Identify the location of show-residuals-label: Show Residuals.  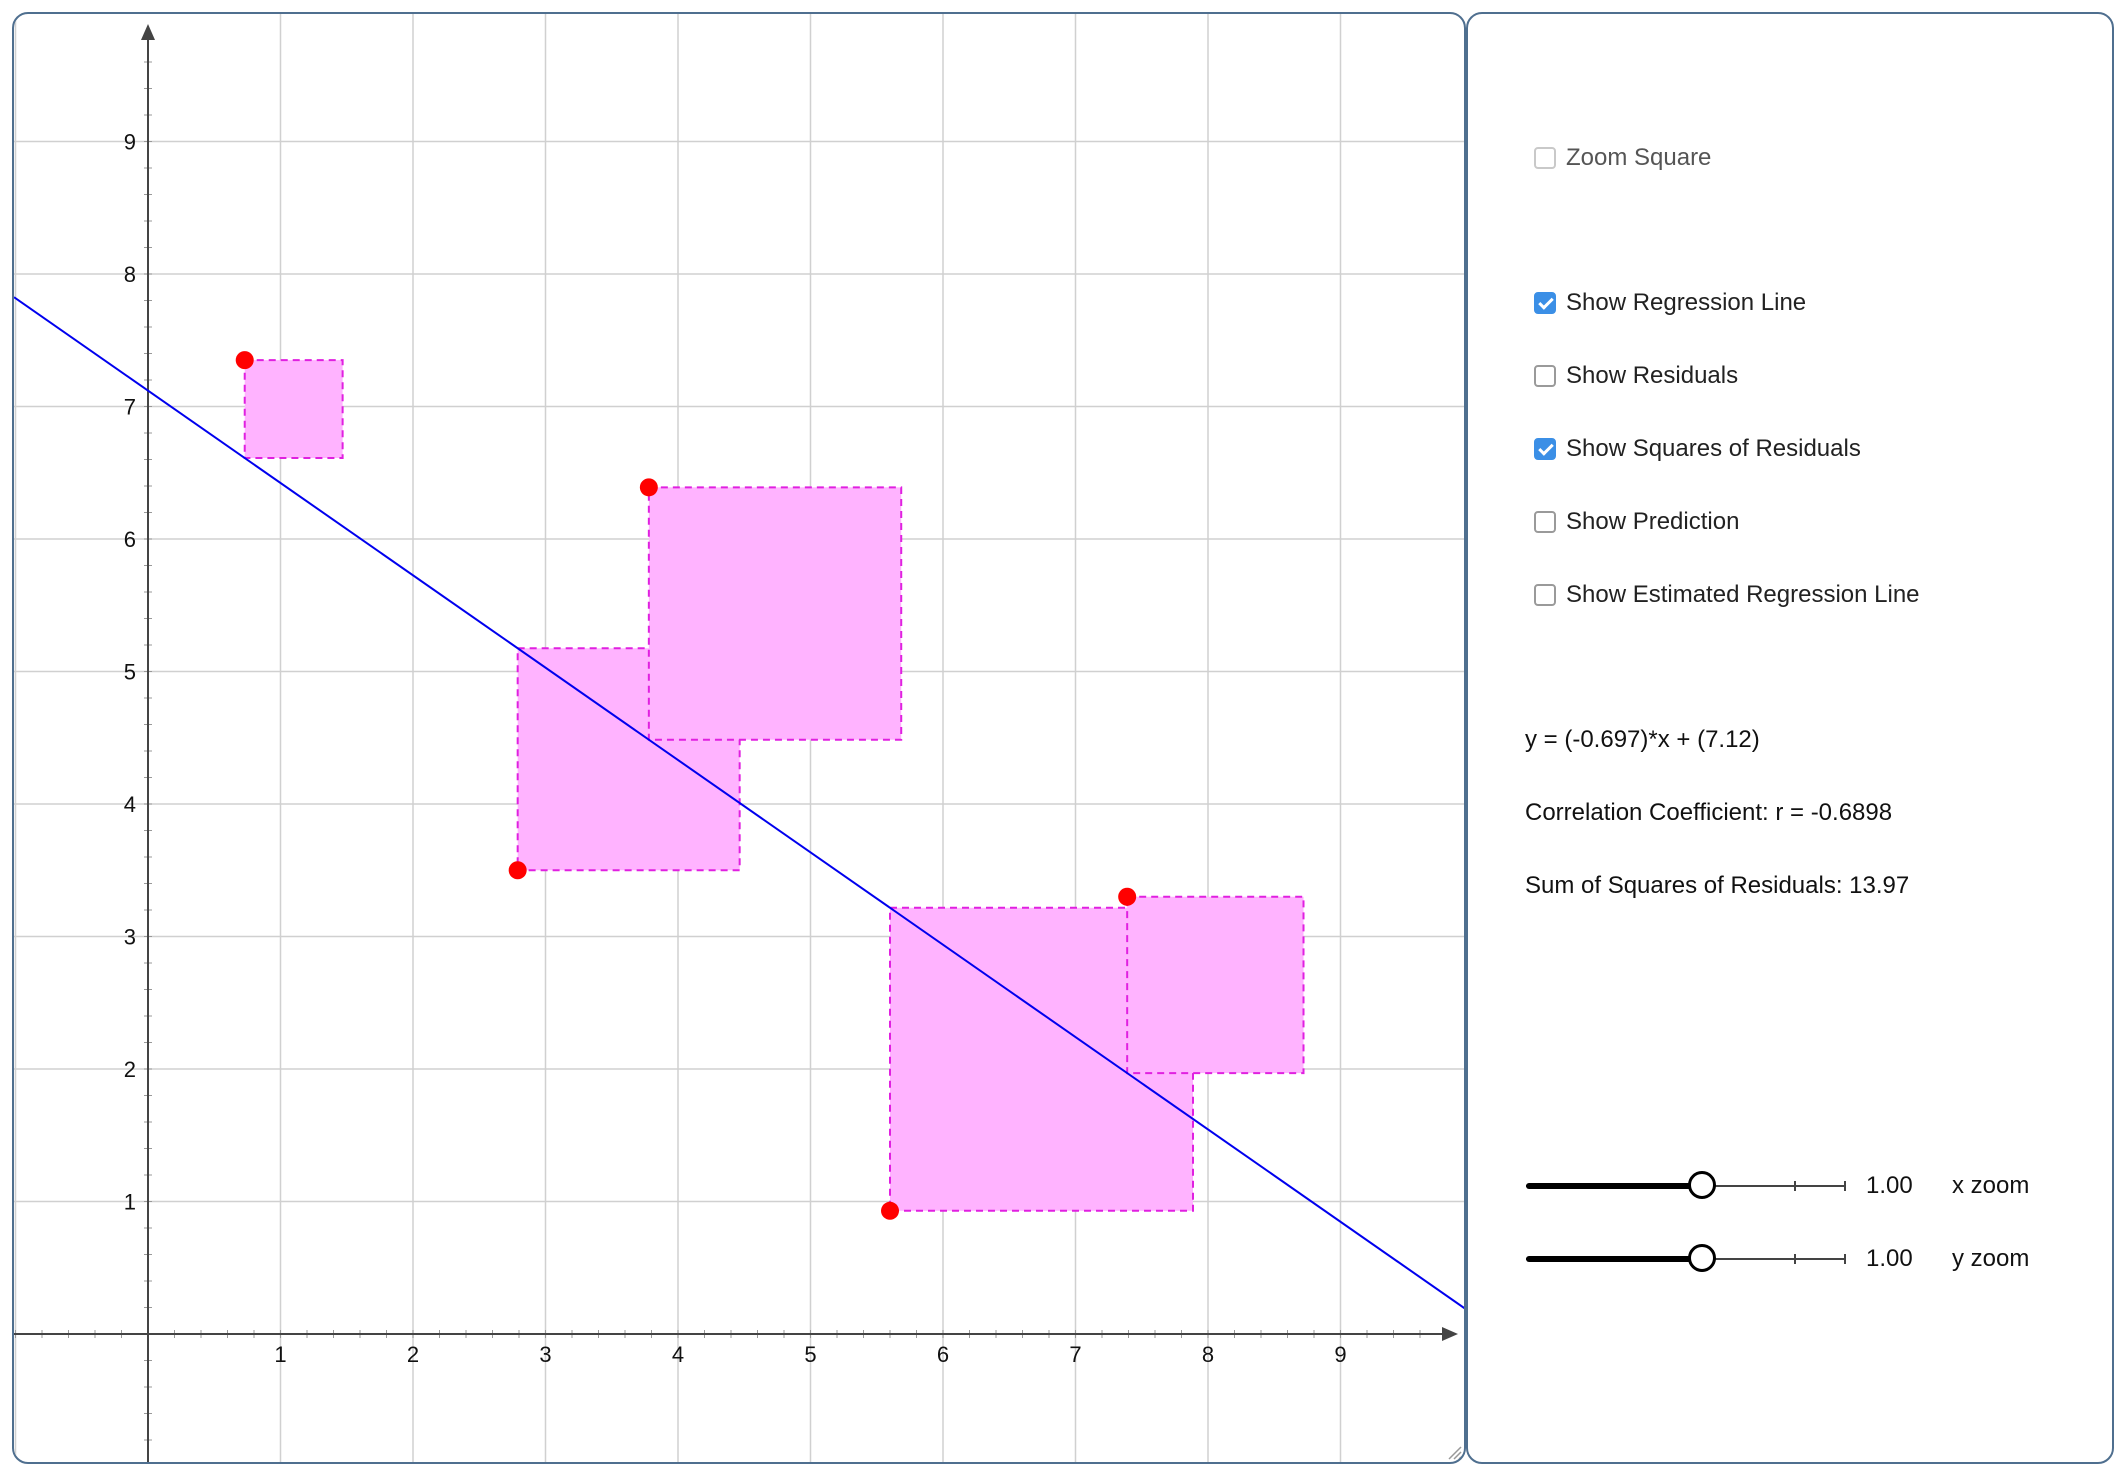
(1652, 375).